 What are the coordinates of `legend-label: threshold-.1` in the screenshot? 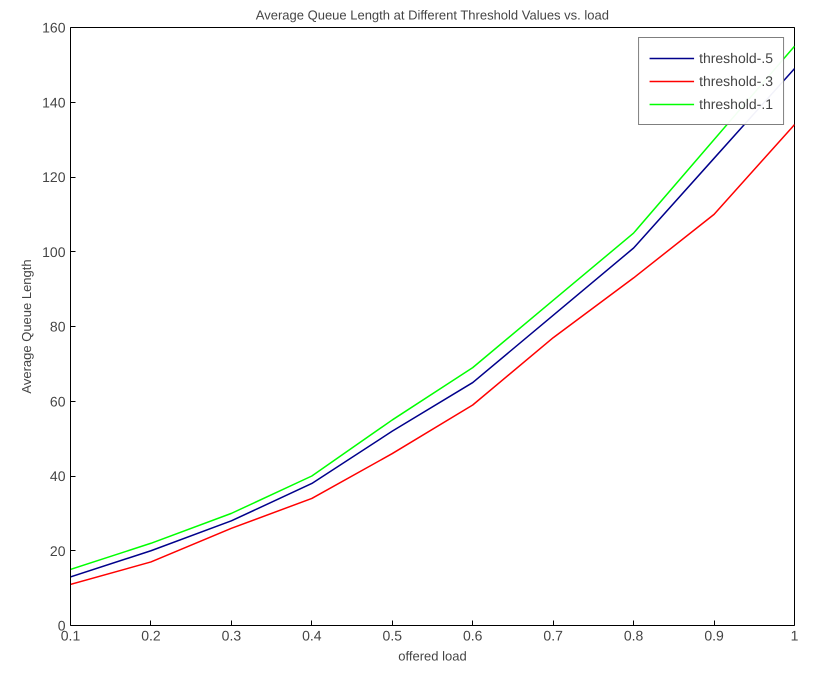 It's located at (736, 104).